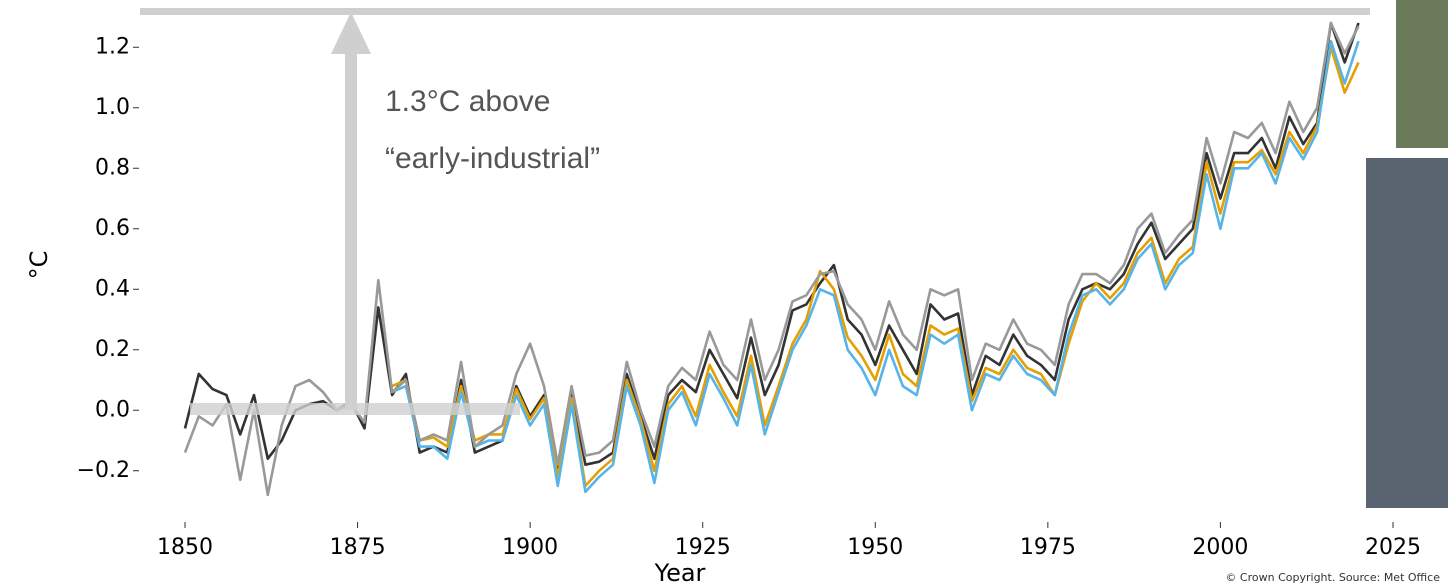 The width and height of the screenshot is (1448, 587). I want to click on baseline-band, so click(355, 409).